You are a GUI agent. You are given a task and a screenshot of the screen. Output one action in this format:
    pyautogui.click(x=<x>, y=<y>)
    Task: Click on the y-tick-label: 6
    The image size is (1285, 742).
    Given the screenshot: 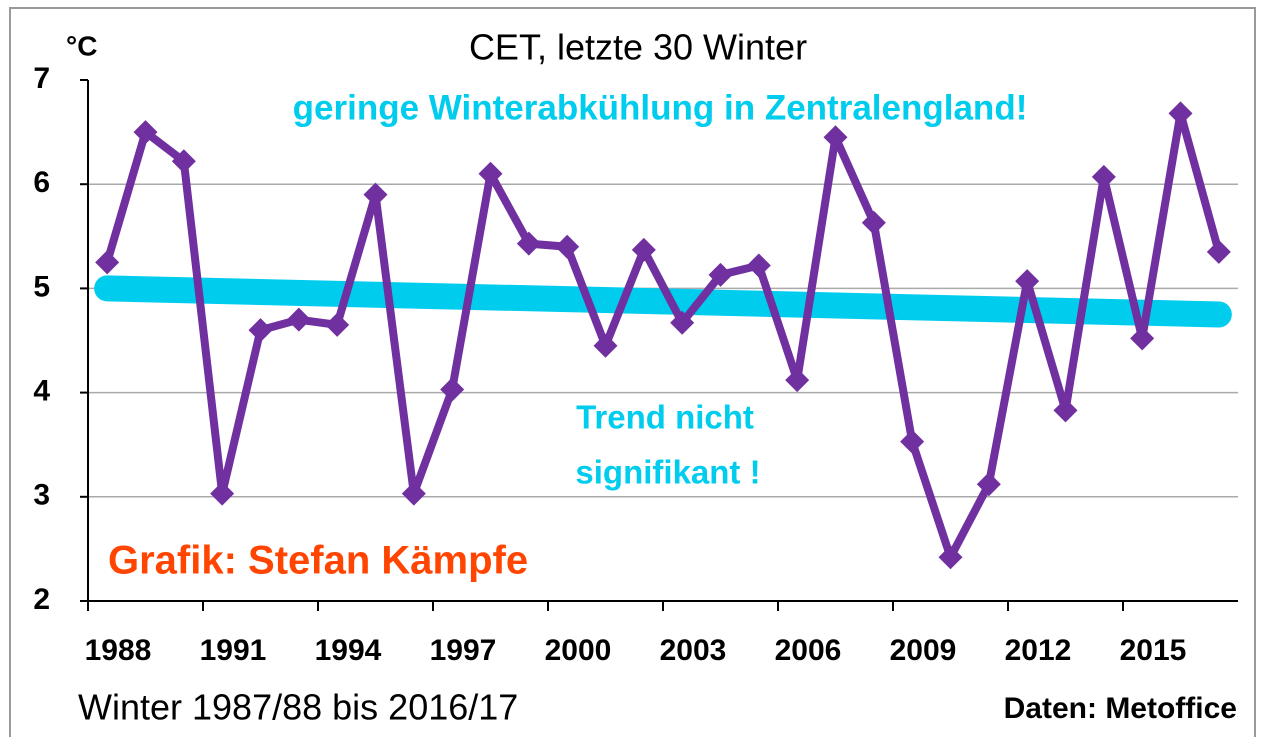 What is the action you would take?
    pyautogui.click(x=41, y=182)
    